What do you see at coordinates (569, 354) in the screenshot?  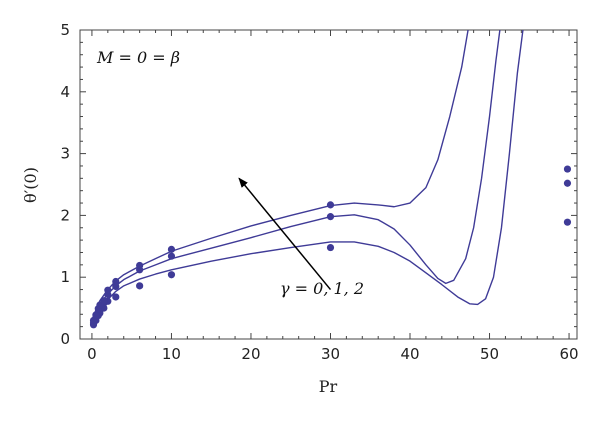 I see `x-tick-label: 60` at bounding box center [569, 354].